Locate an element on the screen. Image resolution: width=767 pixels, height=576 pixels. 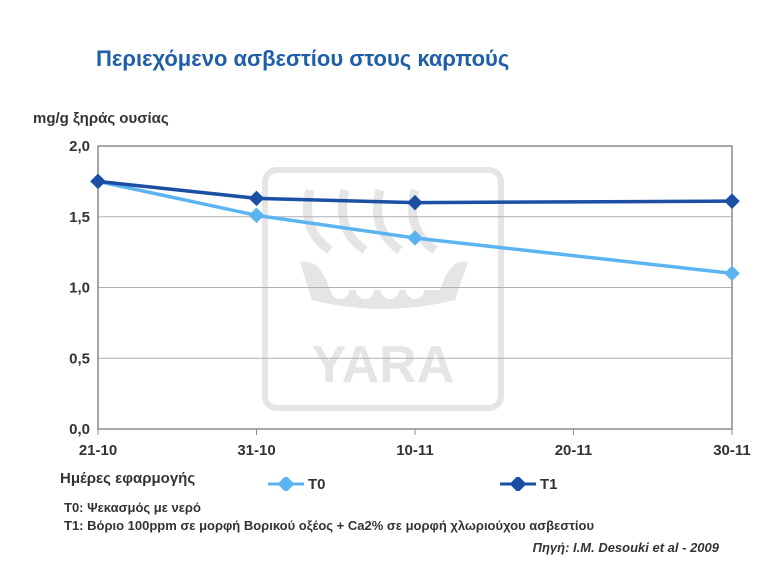
legend-marker-t1 is located at coordinates (518, 484).